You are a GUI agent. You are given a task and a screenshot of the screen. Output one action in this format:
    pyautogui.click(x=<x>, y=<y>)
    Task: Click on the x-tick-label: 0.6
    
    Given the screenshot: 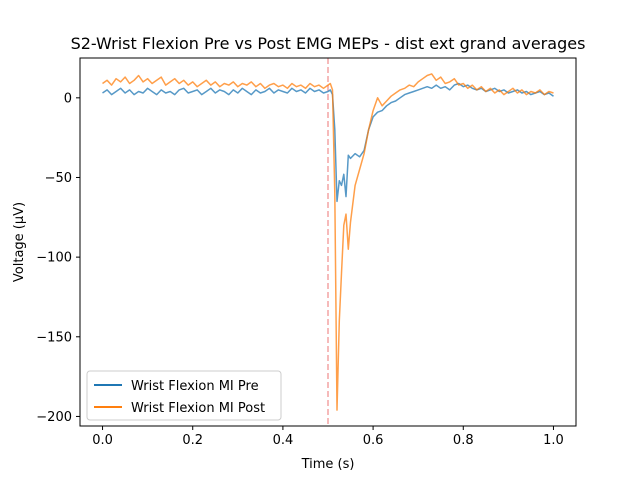 What is the action you would take?
    pyautogui.click(x=373, y=440)
    